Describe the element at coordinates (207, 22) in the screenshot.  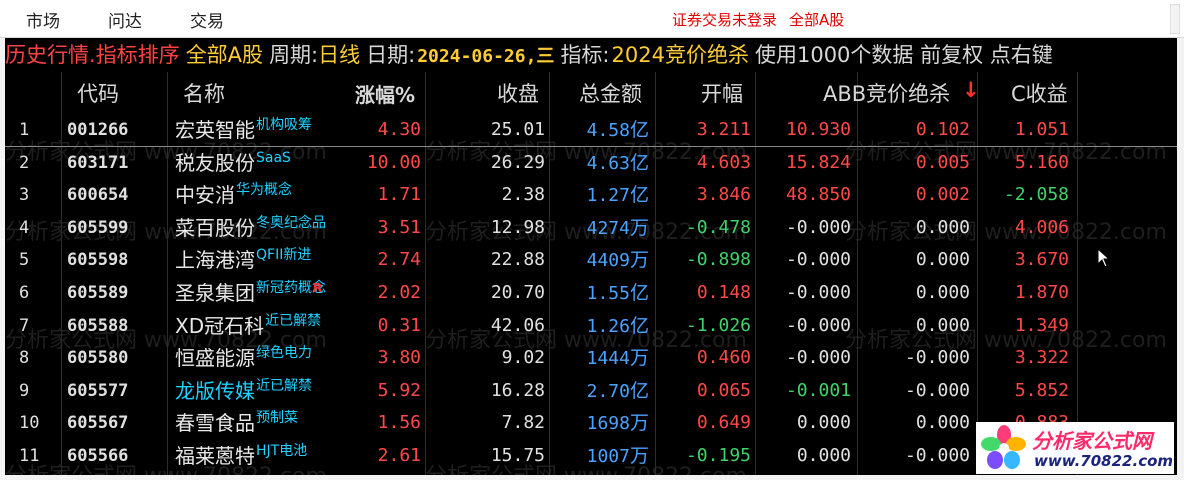
I see `menu-item-trade: 交易` at that location.